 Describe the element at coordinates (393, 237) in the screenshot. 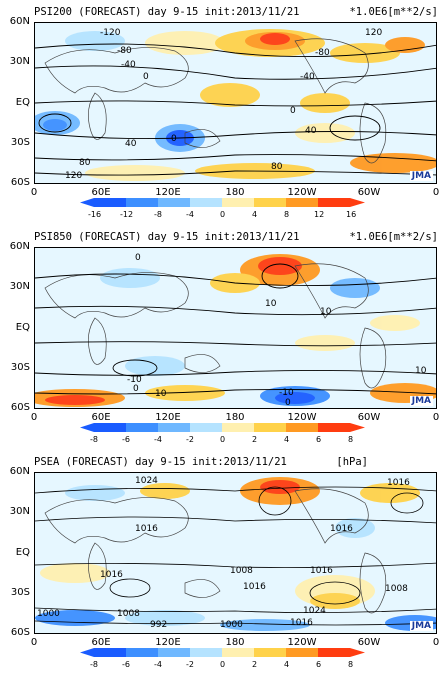

I see `panel-units: *1.0E6[m**2/s]` at that location.